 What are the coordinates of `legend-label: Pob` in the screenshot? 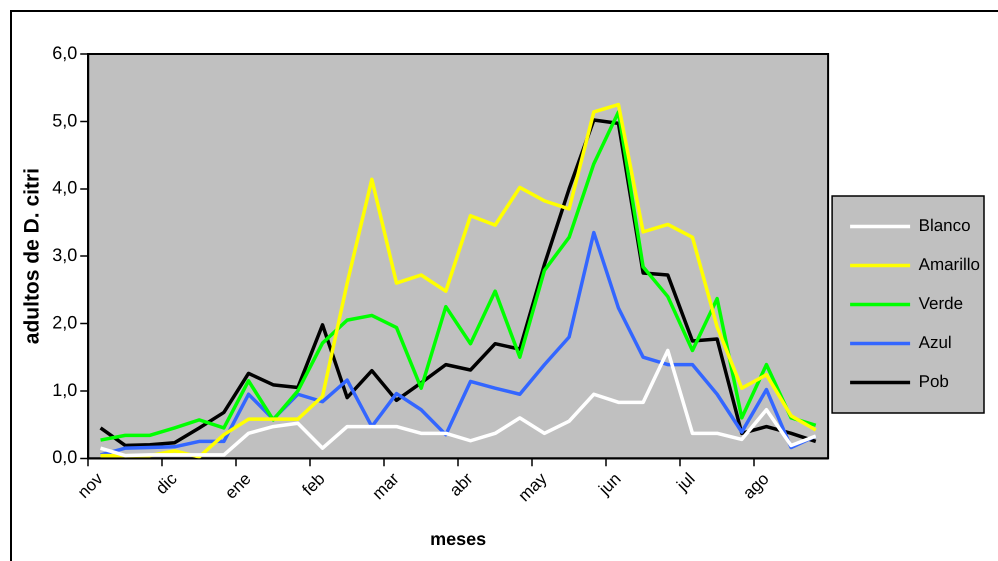 It's located at (933, 382).